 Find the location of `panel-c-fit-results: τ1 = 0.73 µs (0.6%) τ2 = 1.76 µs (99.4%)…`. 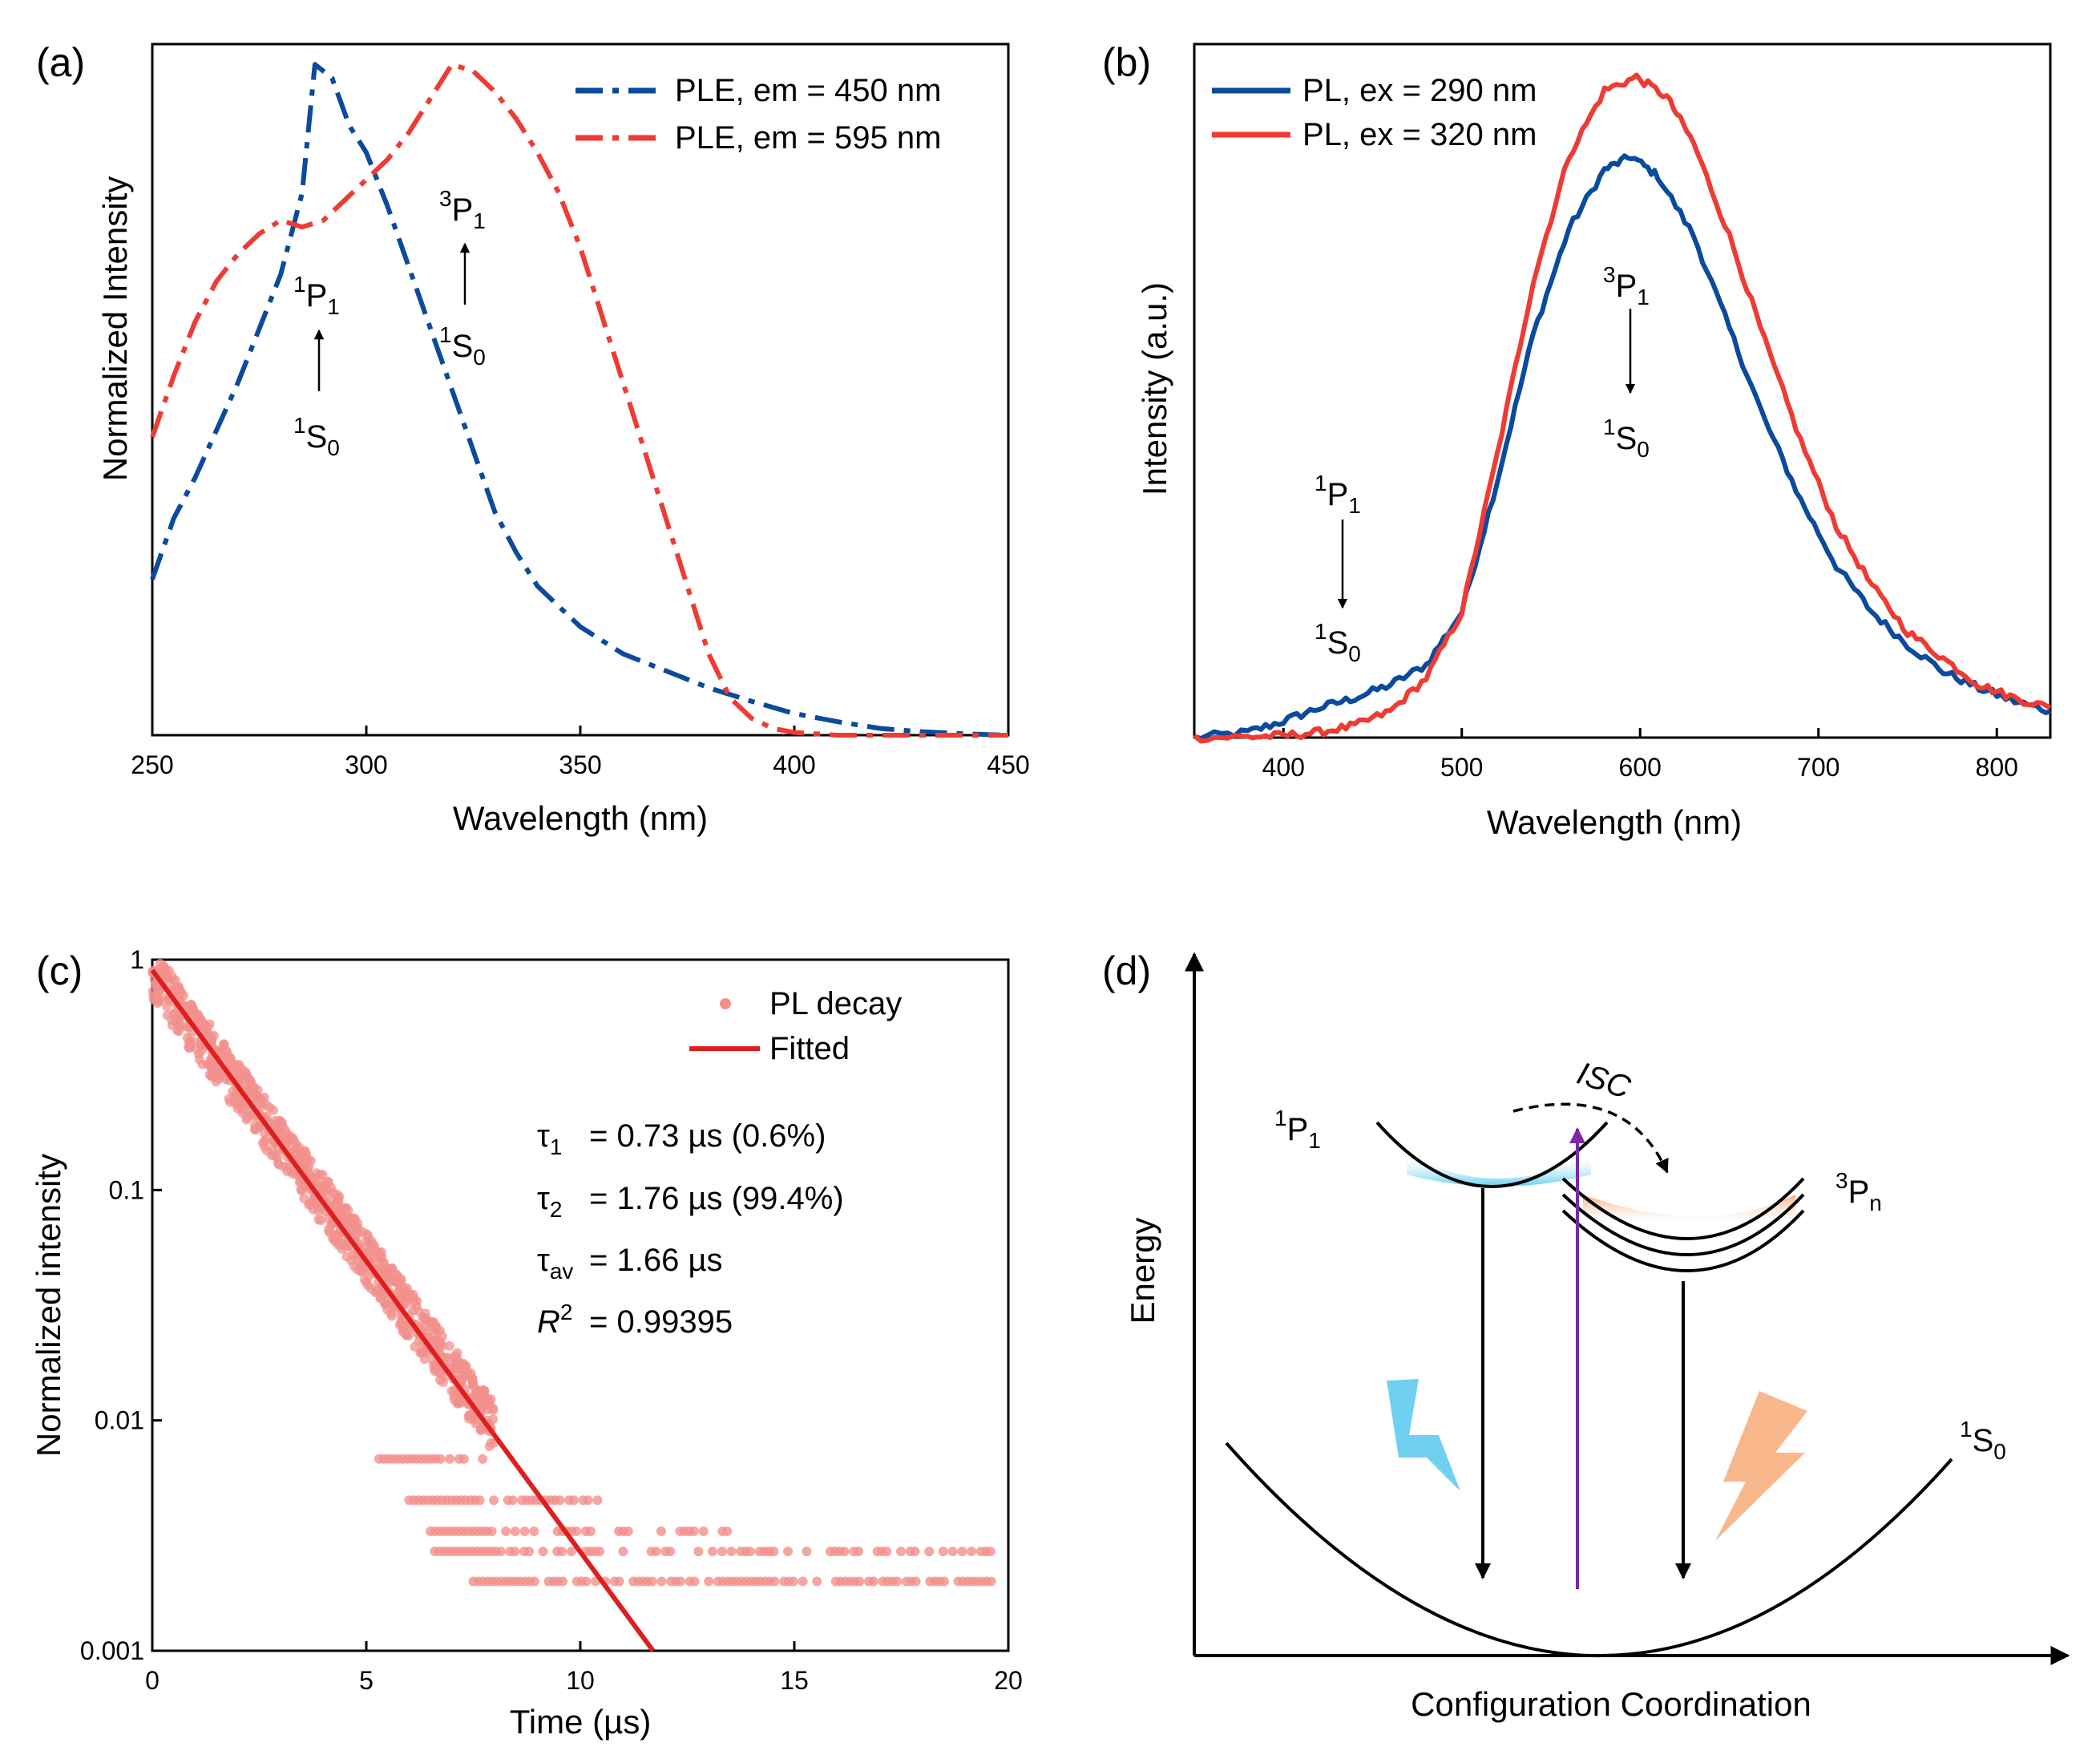

panel-c-fit-results: τ1 = 0.73 µs (0.6%) τ2 = 1.76 µs (99.4%)… is located at coordinates (690, 1229).